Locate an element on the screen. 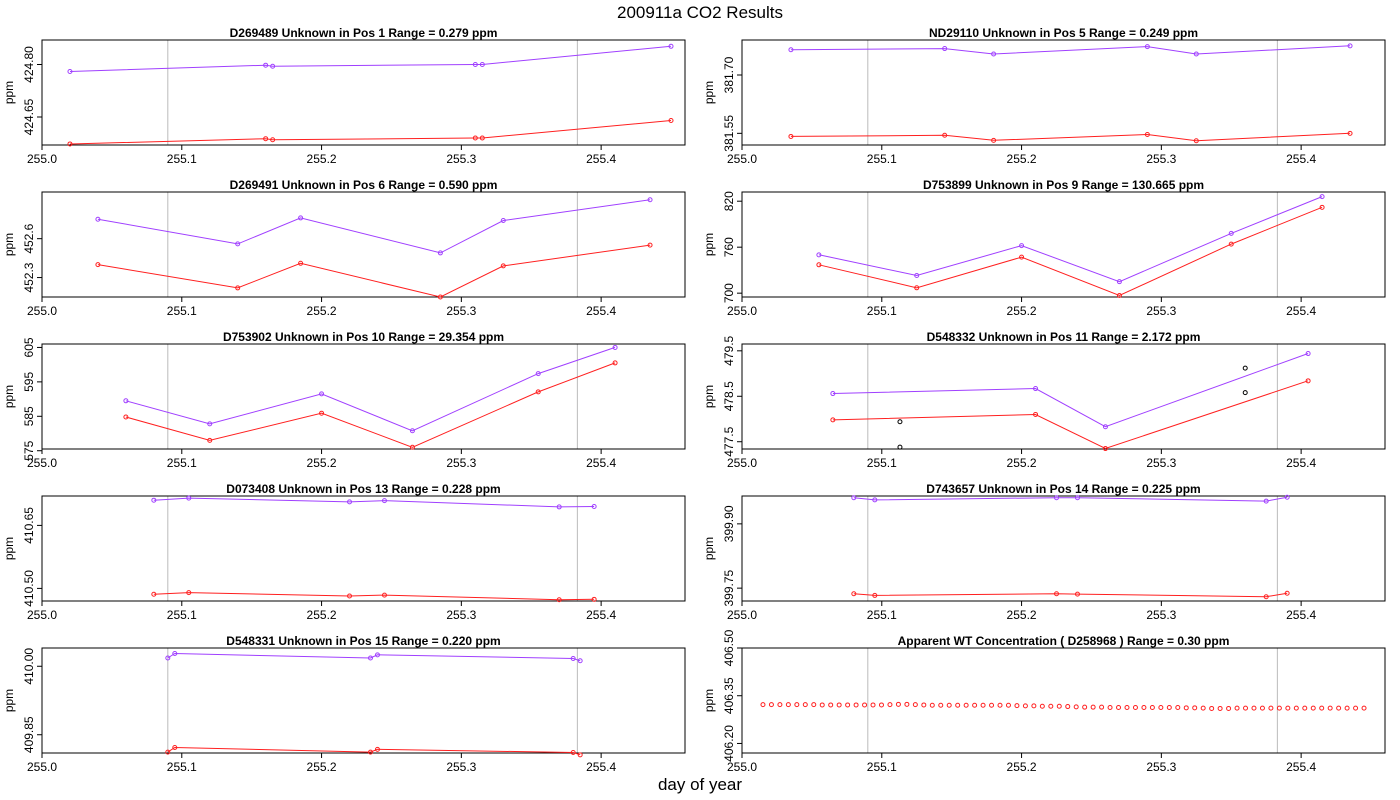 The image size is (1400, 800). y-tick-label: 410.65 is located at coordinates (29, 525).